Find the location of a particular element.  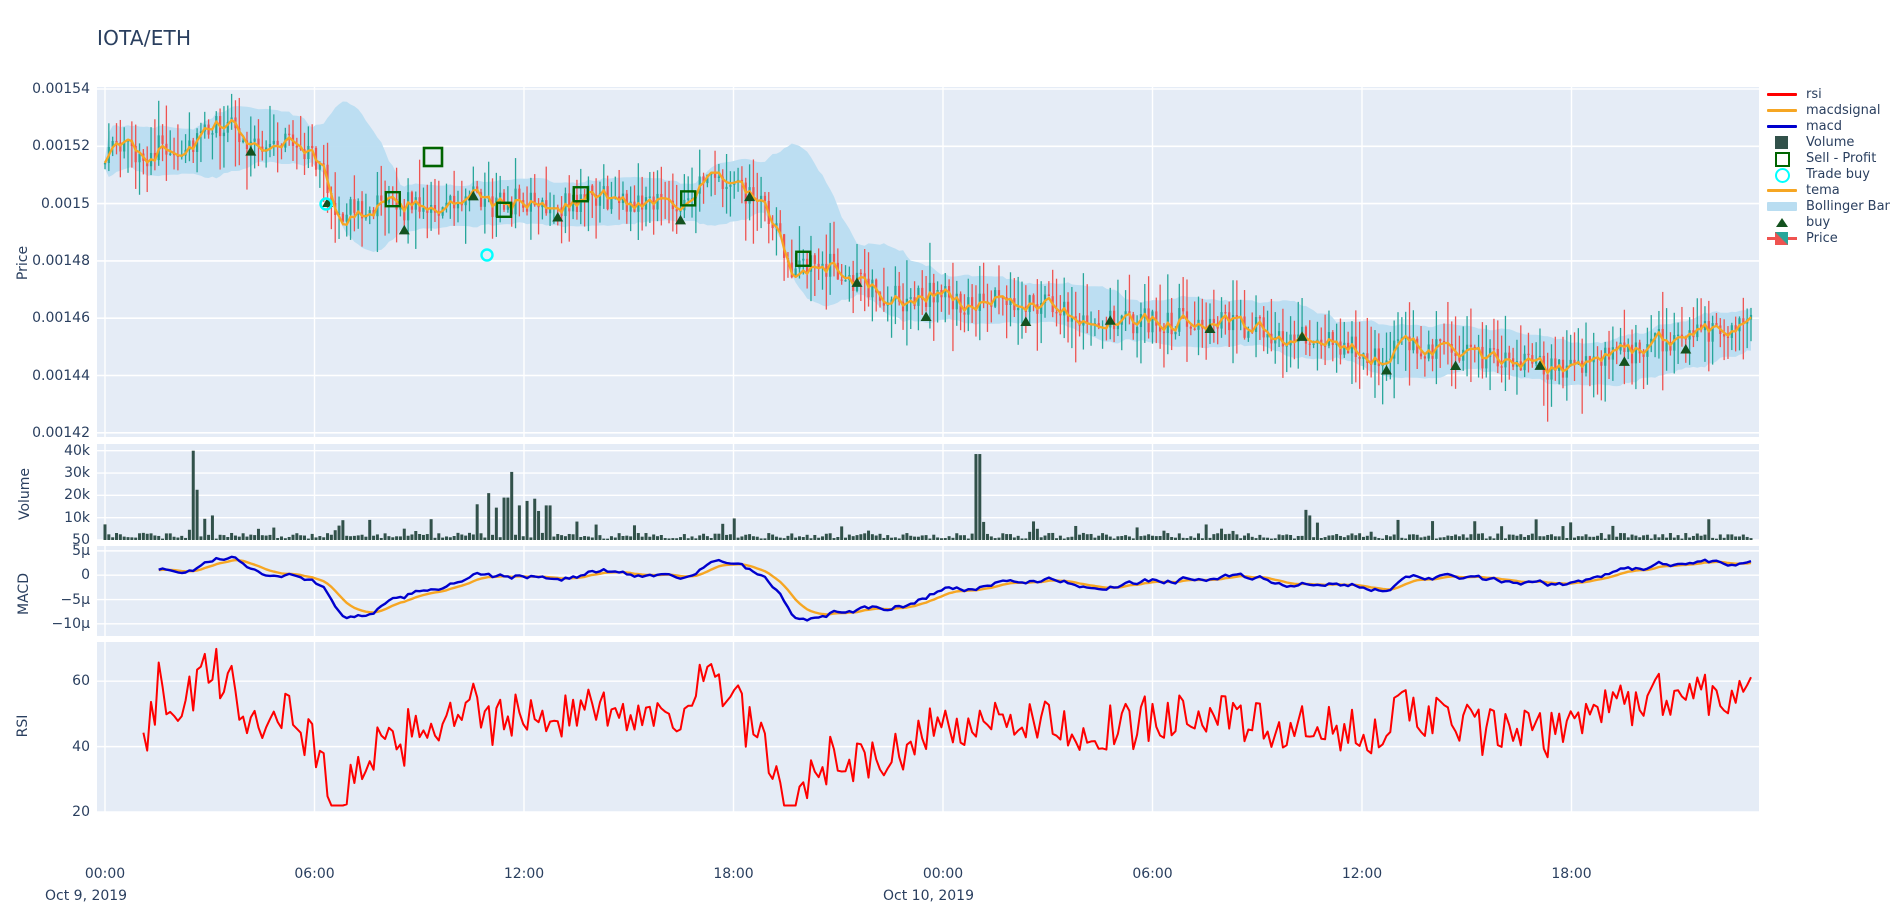

legend-item-bollinger-band: Bollinger Band is located at coordinates (1827, 206).